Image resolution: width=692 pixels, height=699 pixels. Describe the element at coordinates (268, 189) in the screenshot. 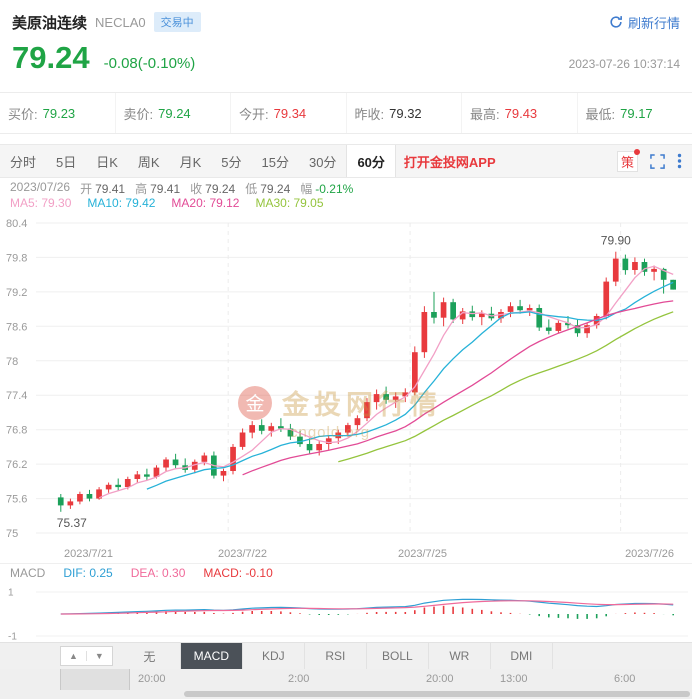

I see `ohlc-field: 低 79.24` at that location.